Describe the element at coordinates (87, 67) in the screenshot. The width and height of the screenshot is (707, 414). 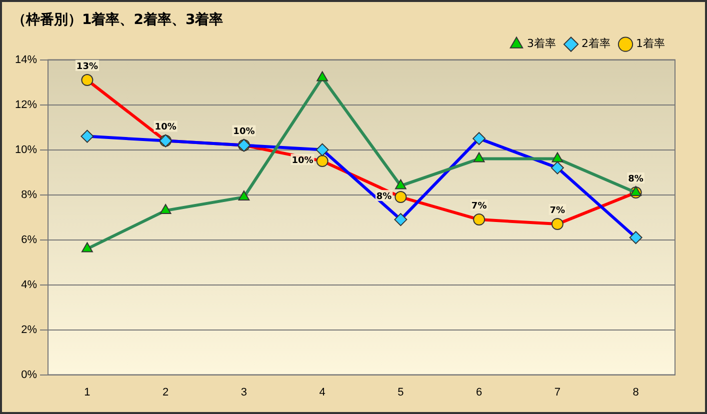
I see `data-label: 13%` at that location.